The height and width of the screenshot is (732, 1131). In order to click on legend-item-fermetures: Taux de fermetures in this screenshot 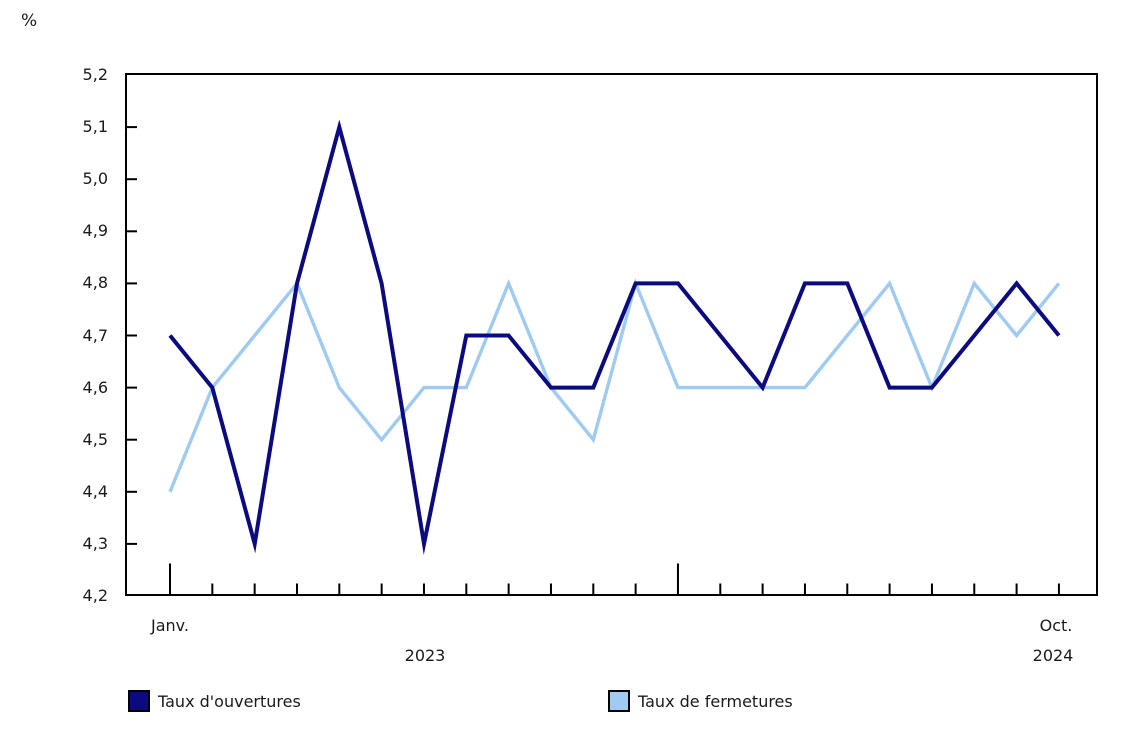, I will do `click(700, 701)`.